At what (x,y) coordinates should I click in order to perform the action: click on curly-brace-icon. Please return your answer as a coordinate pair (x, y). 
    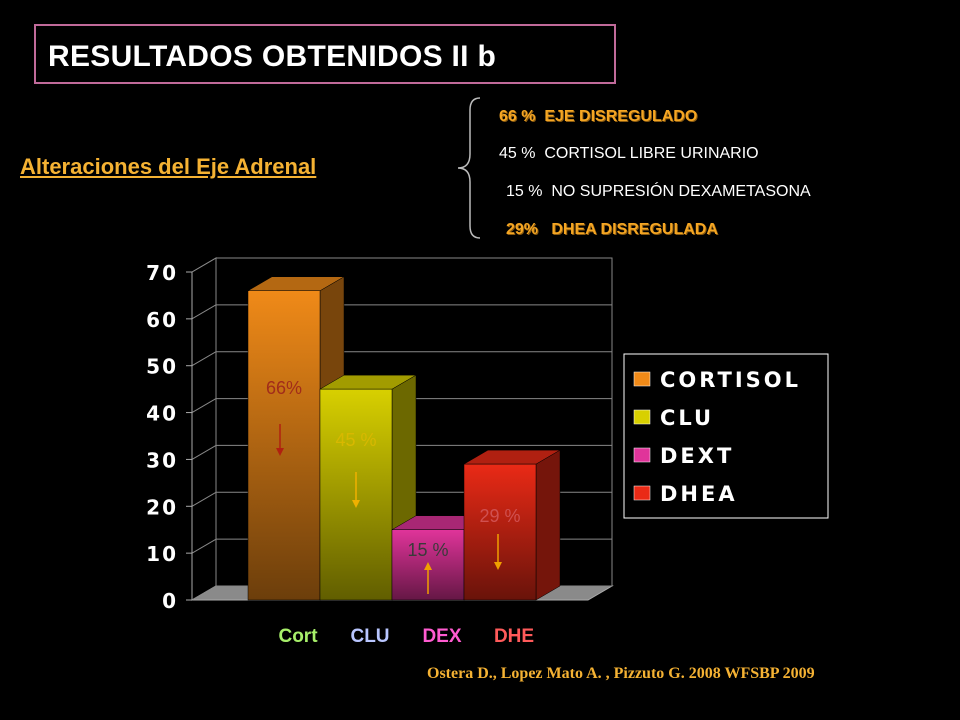
    Looking at the image, I should click on (469, 168).